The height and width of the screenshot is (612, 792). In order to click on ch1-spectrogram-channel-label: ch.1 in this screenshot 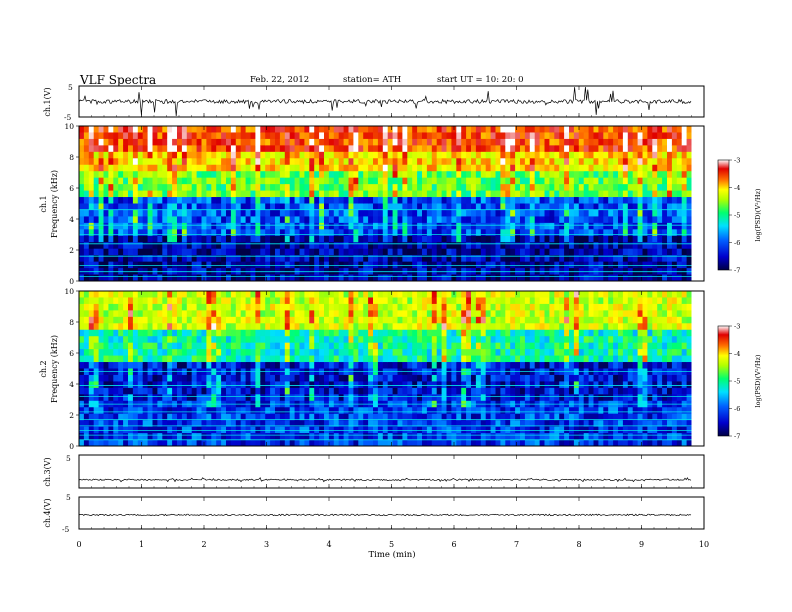, I will do `click(43, 203)`.